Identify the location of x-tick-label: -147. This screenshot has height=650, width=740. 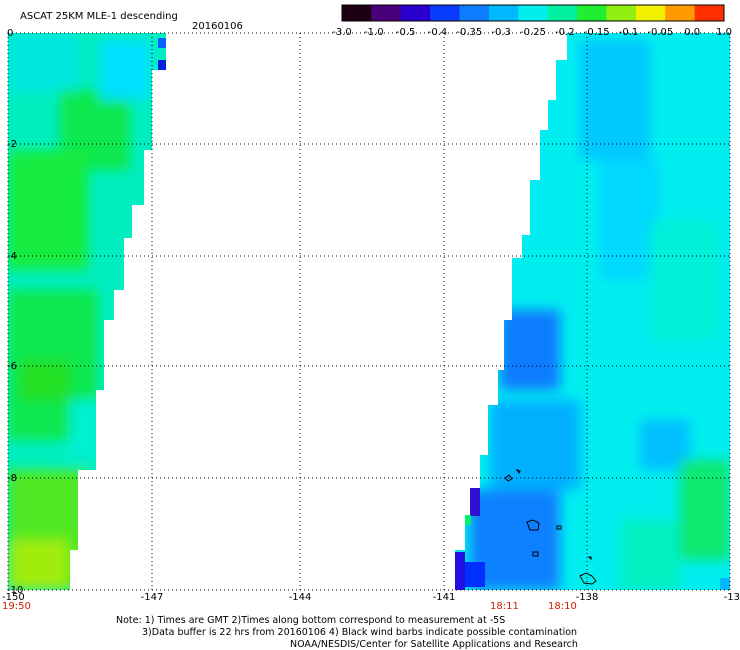
(152, 597).